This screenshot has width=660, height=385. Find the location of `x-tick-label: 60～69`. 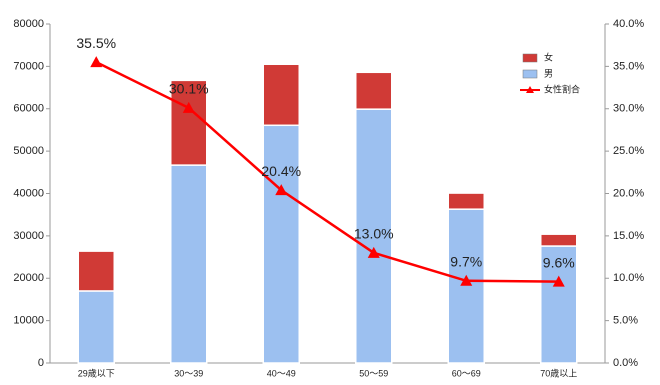

x-tick-label: 60～69 is located at coordinates (466, 373).